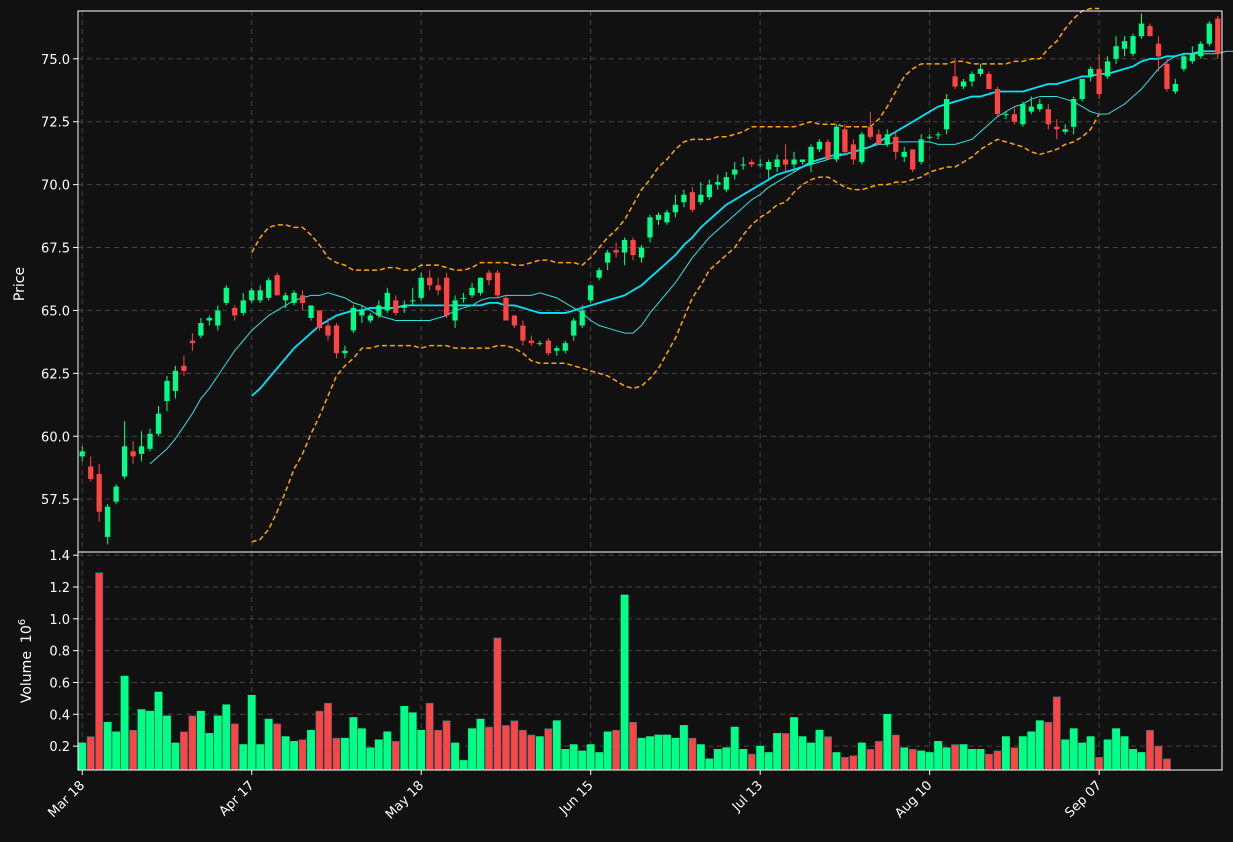 Image resolution: width=1233 pixels, height=842 pixels. What do you see at coordinates (27, 634) in the screenshot?
I see `volume-multiplier: 10` at bounding box center [27, 634].